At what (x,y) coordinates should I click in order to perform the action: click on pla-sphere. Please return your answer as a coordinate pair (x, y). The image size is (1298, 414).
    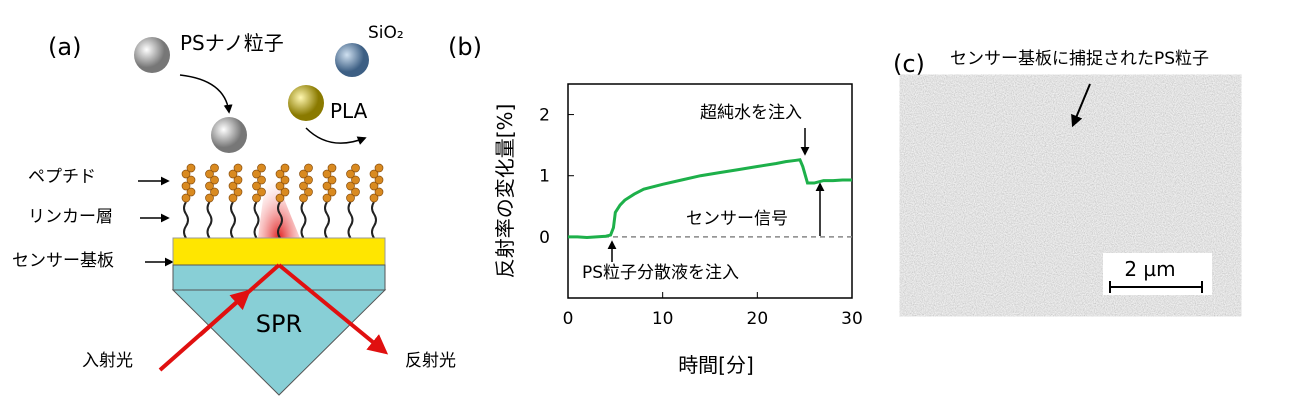
    Looking at the image, I should click on (306, 103).